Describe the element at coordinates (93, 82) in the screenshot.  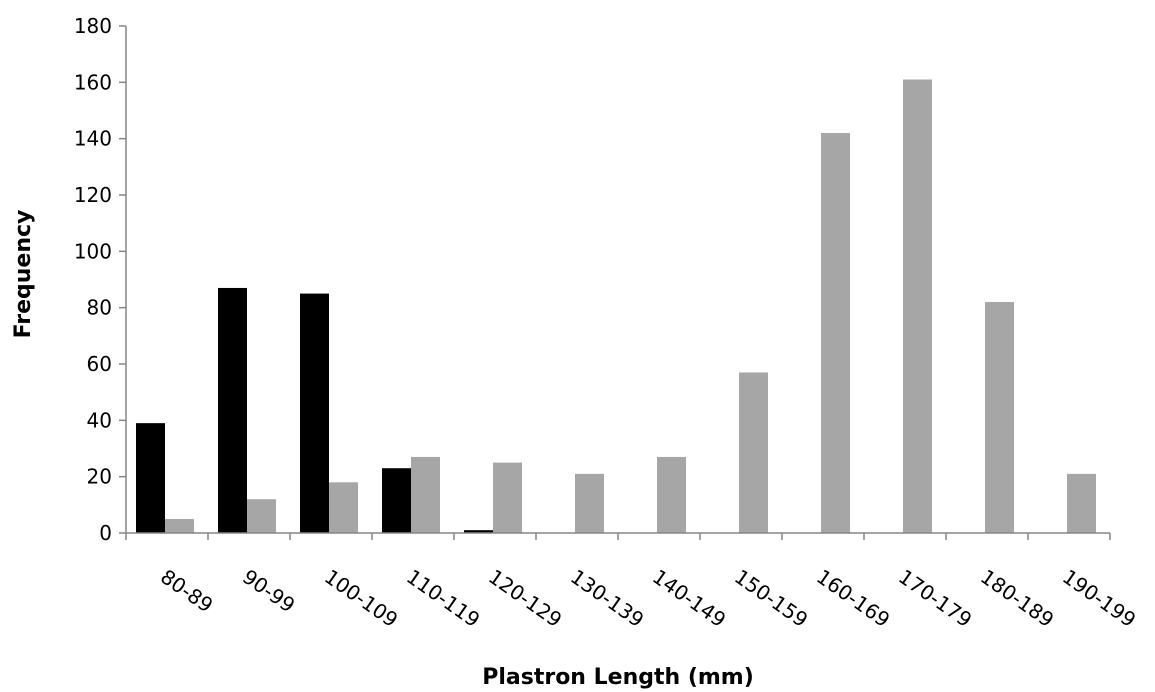
I see `y-tick-label: 160` at that location.